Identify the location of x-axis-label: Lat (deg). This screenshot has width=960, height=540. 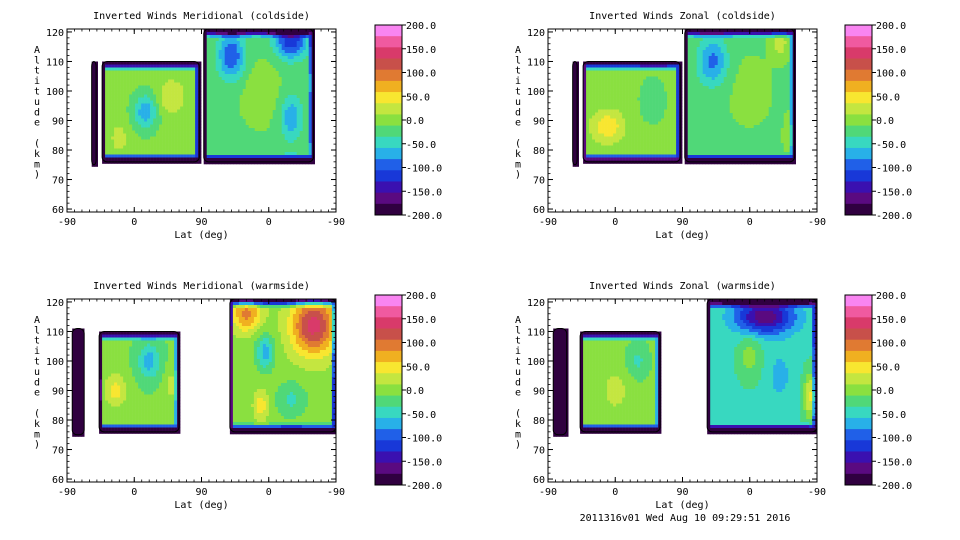
(682, 505).